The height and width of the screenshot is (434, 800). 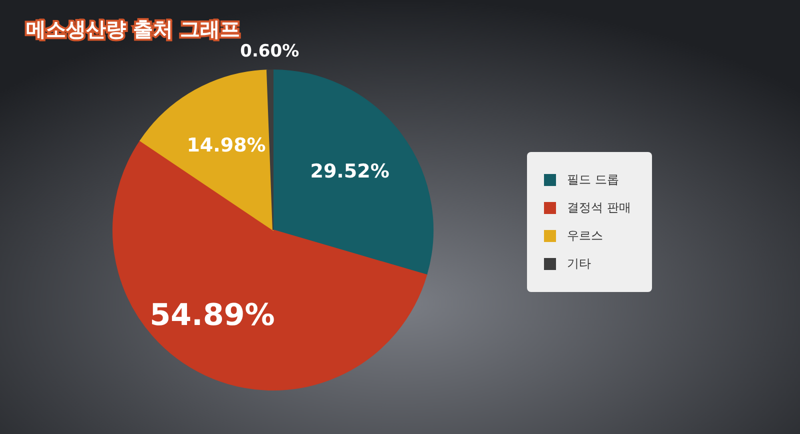 I want to click on legend-item: 필드 드롭, so click(x=581, y=179).